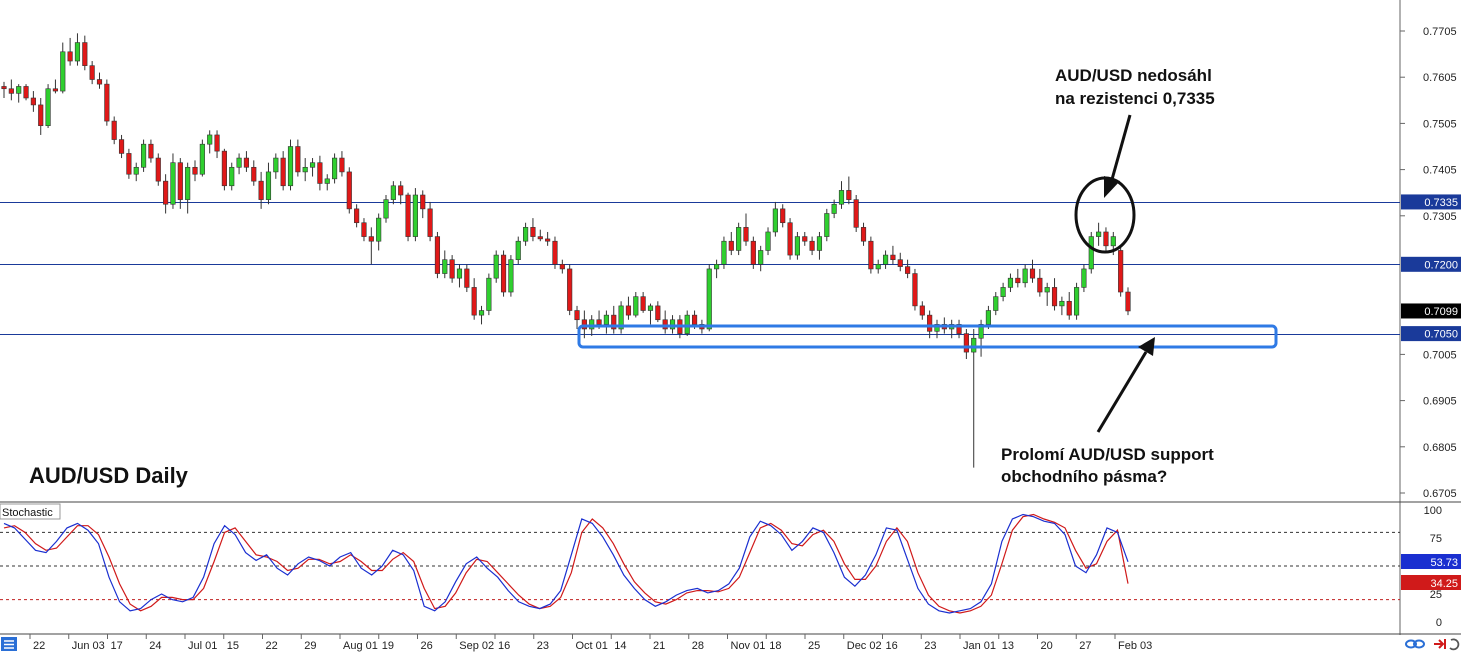  What do you see at coordinates (775, 646) in the screenshot?
I see `time-tick-label: 18` at bounding box center [775, 646].